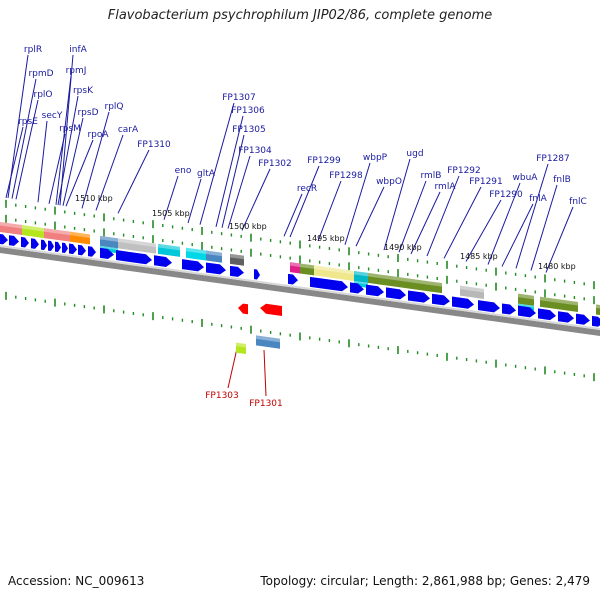 Image resolution: width=600 pixels, height=600 pixels. Describe the element at coordinates (52, 116) in the screenshot. I see `gene-label: secY` at that location.